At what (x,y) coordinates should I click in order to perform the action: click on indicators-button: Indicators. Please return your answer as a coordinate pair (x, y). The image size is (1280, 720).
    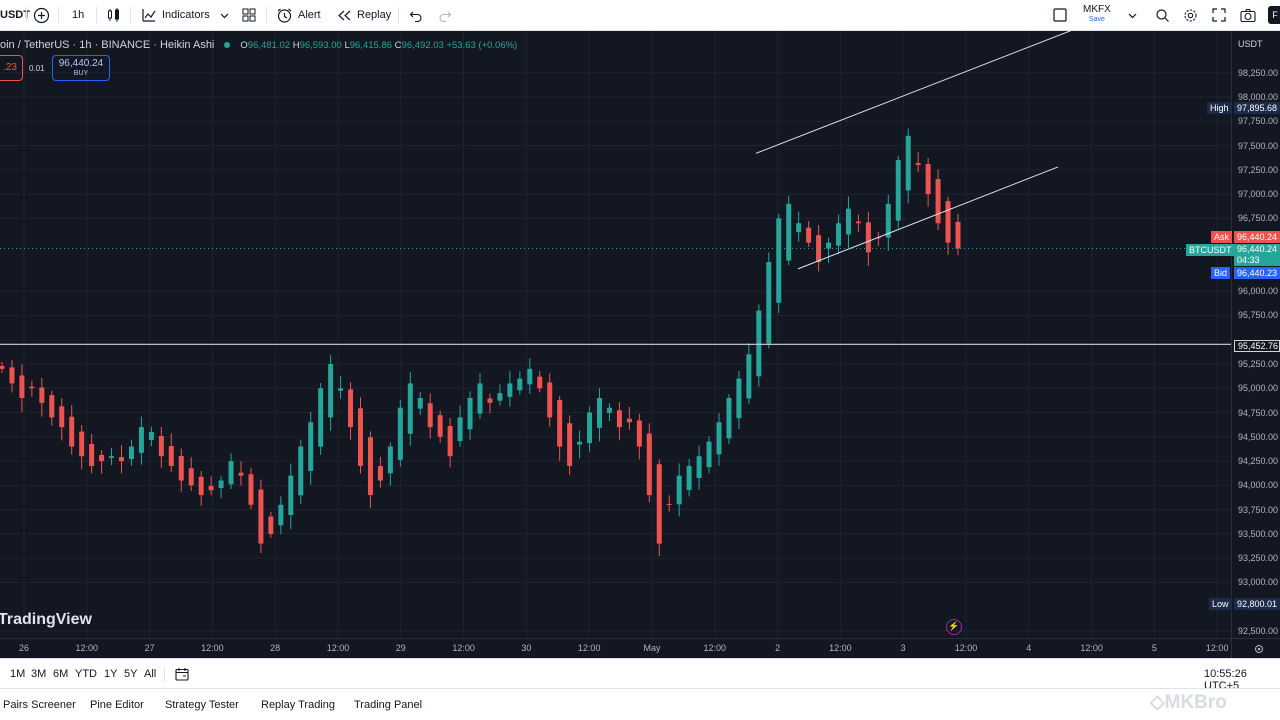
    Looking at the image, I should click on (175, 15).